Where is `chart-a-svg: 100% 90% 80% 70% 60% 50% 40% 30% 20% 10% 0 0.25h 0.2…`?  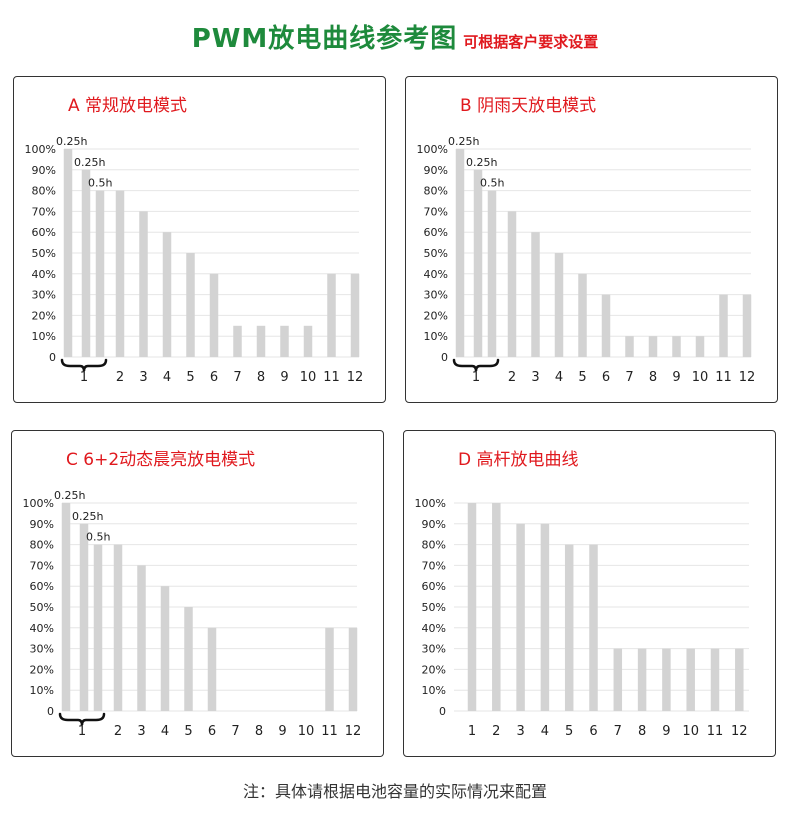 chart-a-svg: 100% 90% 80% 70% 60% 50% 40% 30% 20% 10% 0 0.25h 0.2… is located at coordinates (194, 260).